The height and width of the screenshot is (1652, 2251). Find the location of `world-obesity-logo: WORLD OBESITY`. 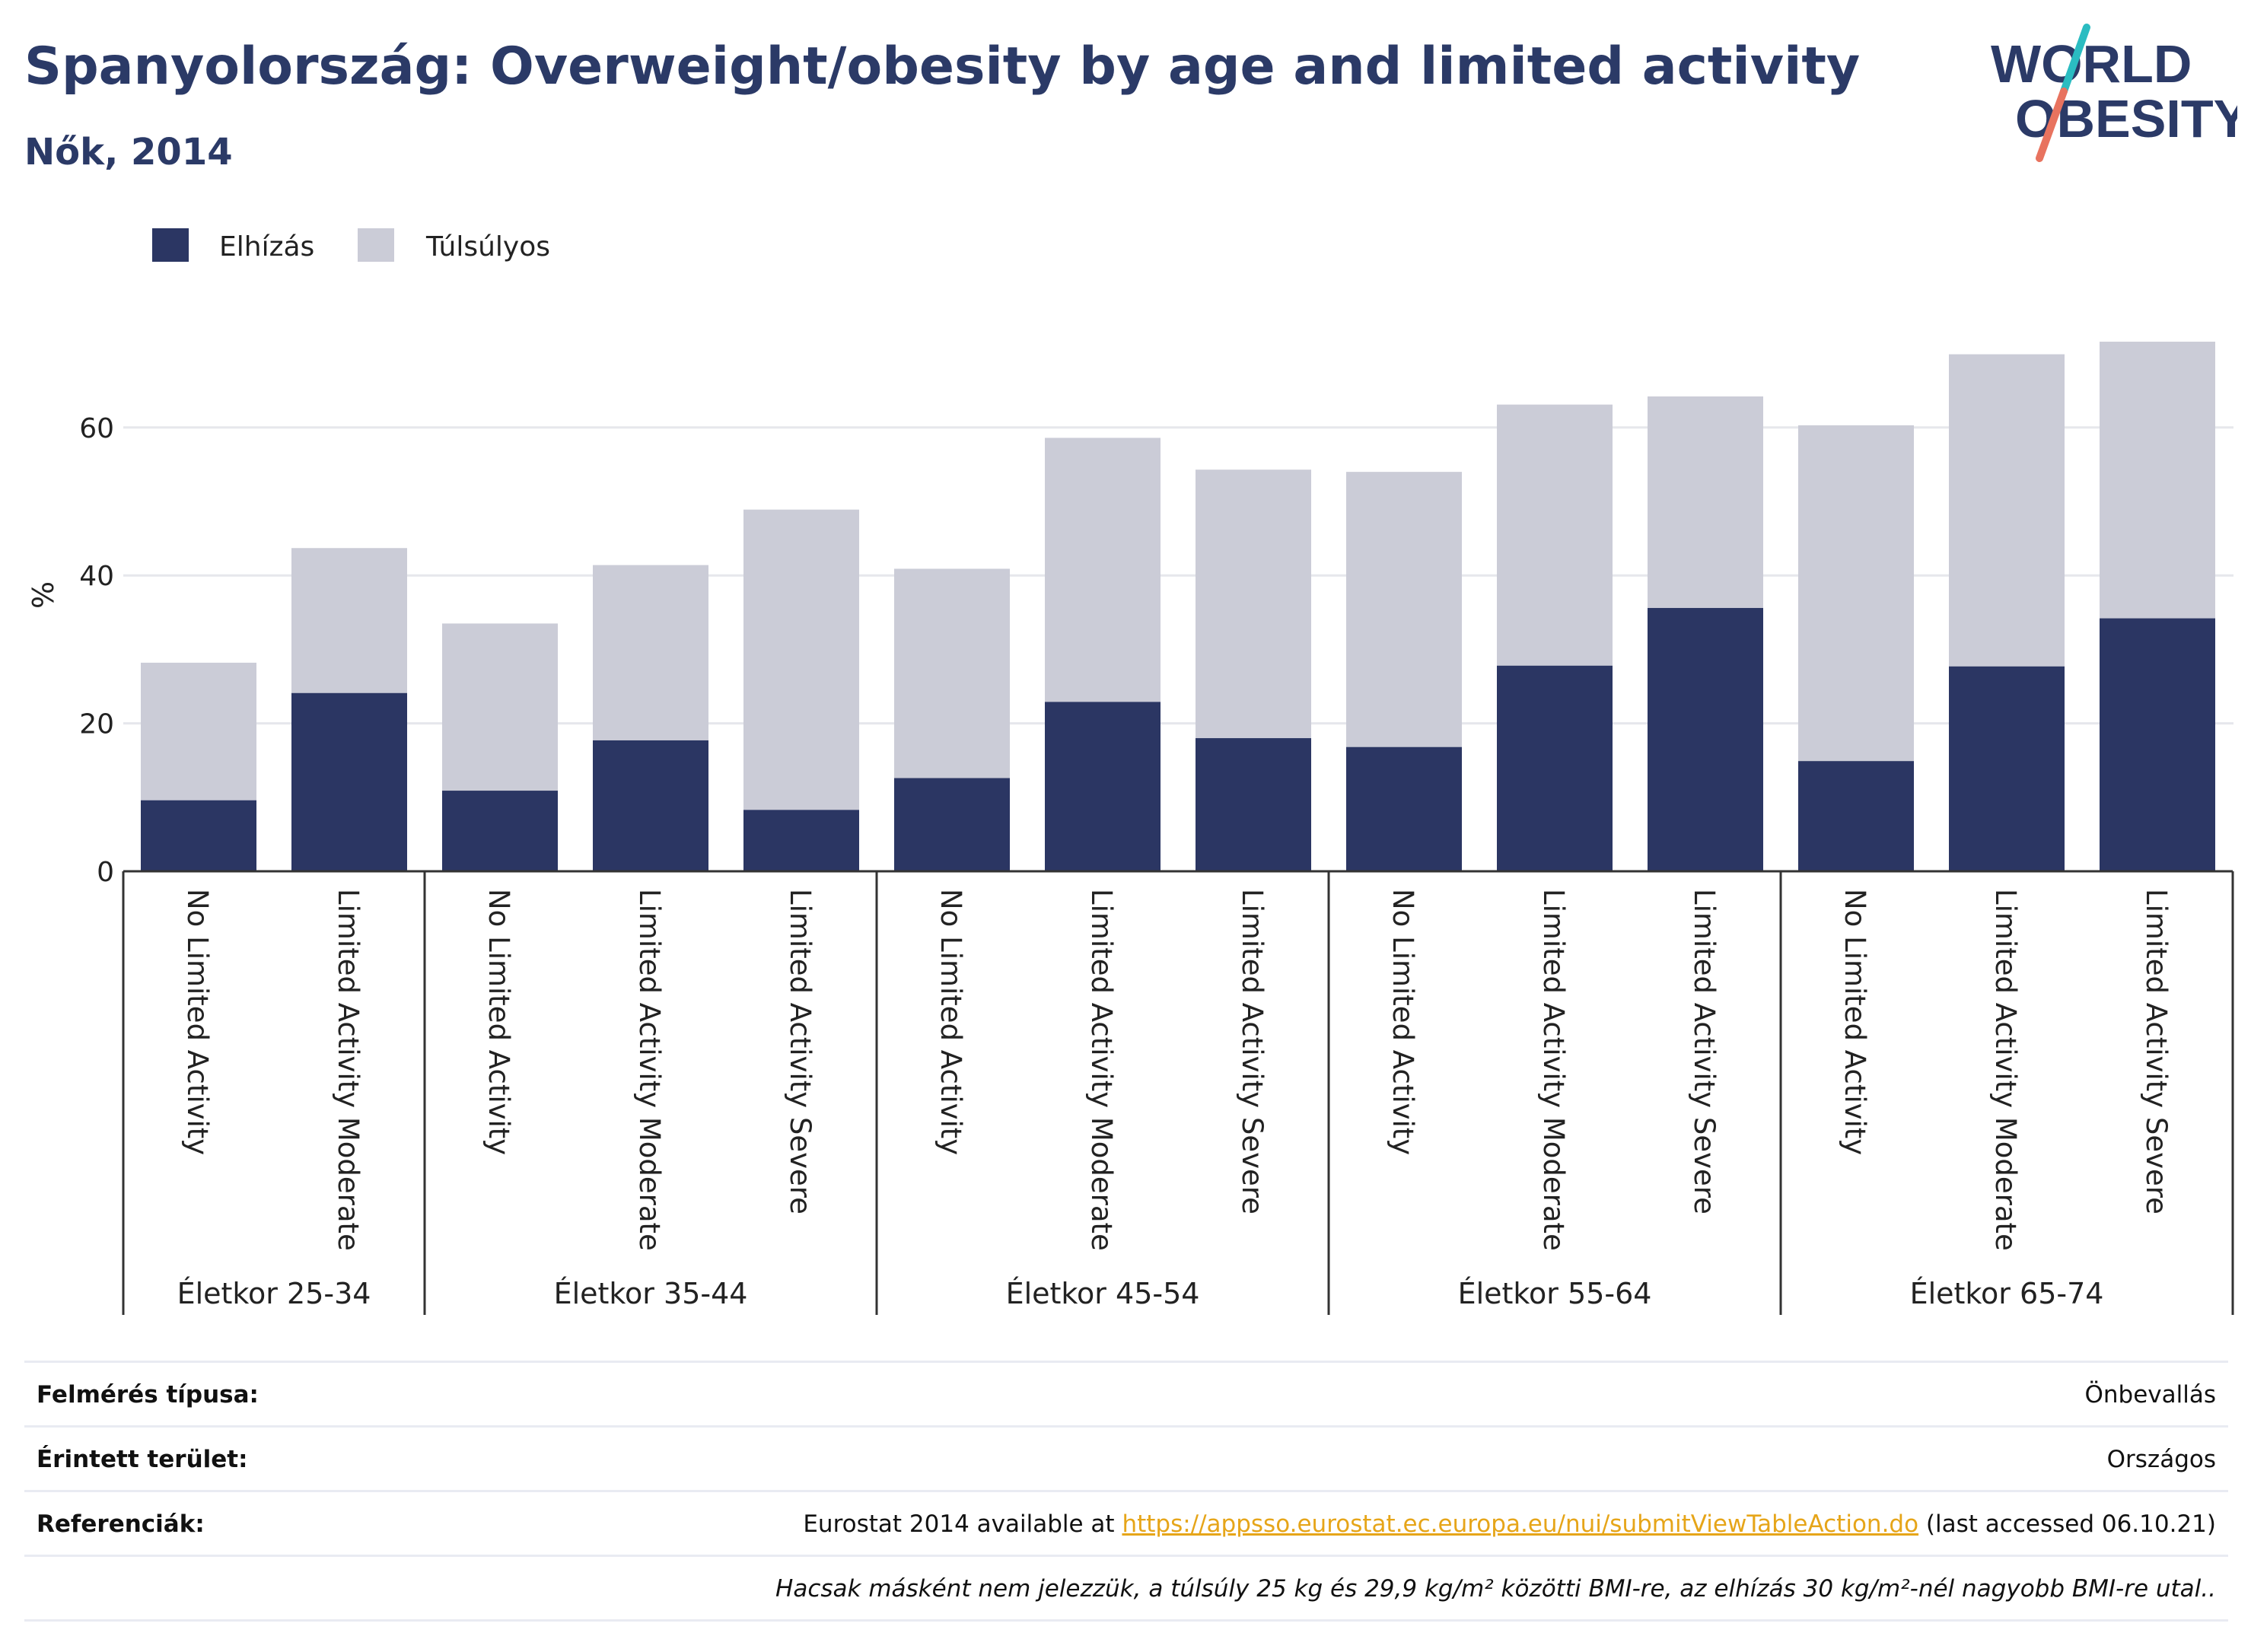

world-obesity-logo: WORLD OBESITY is located at coordinates (2114, 93).